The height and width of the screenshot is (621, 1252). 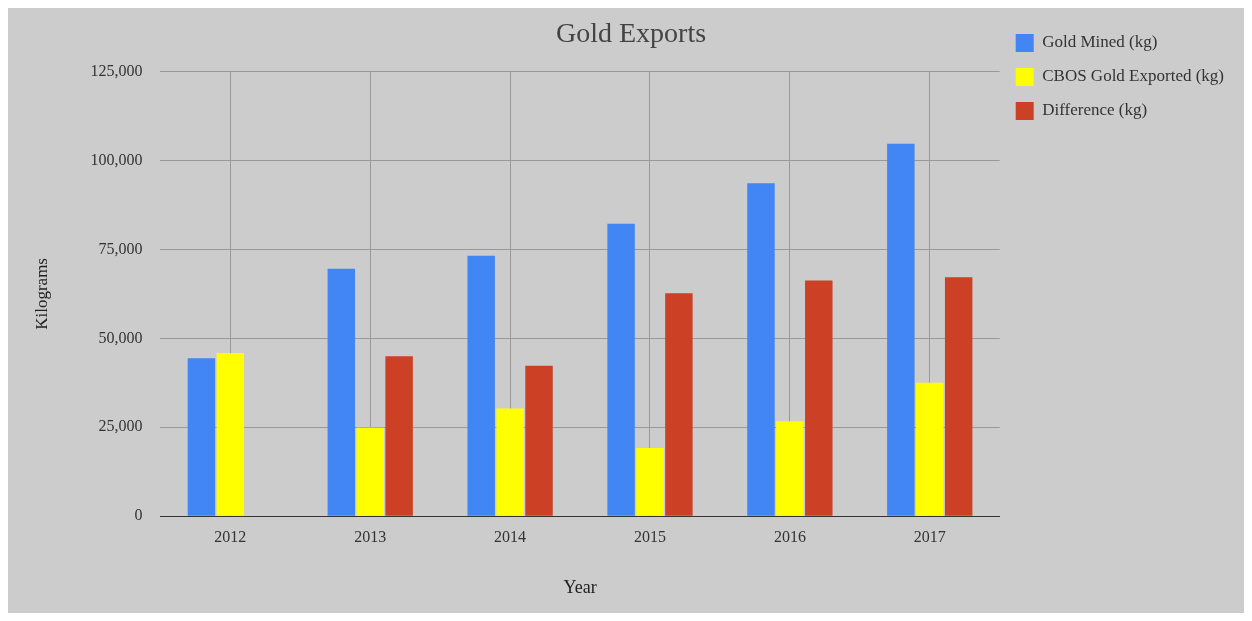 What do you see at coordinates (510, 536) in the screenshot?
I see `x-tick-label: 2014` at bounding box center [510, 536].